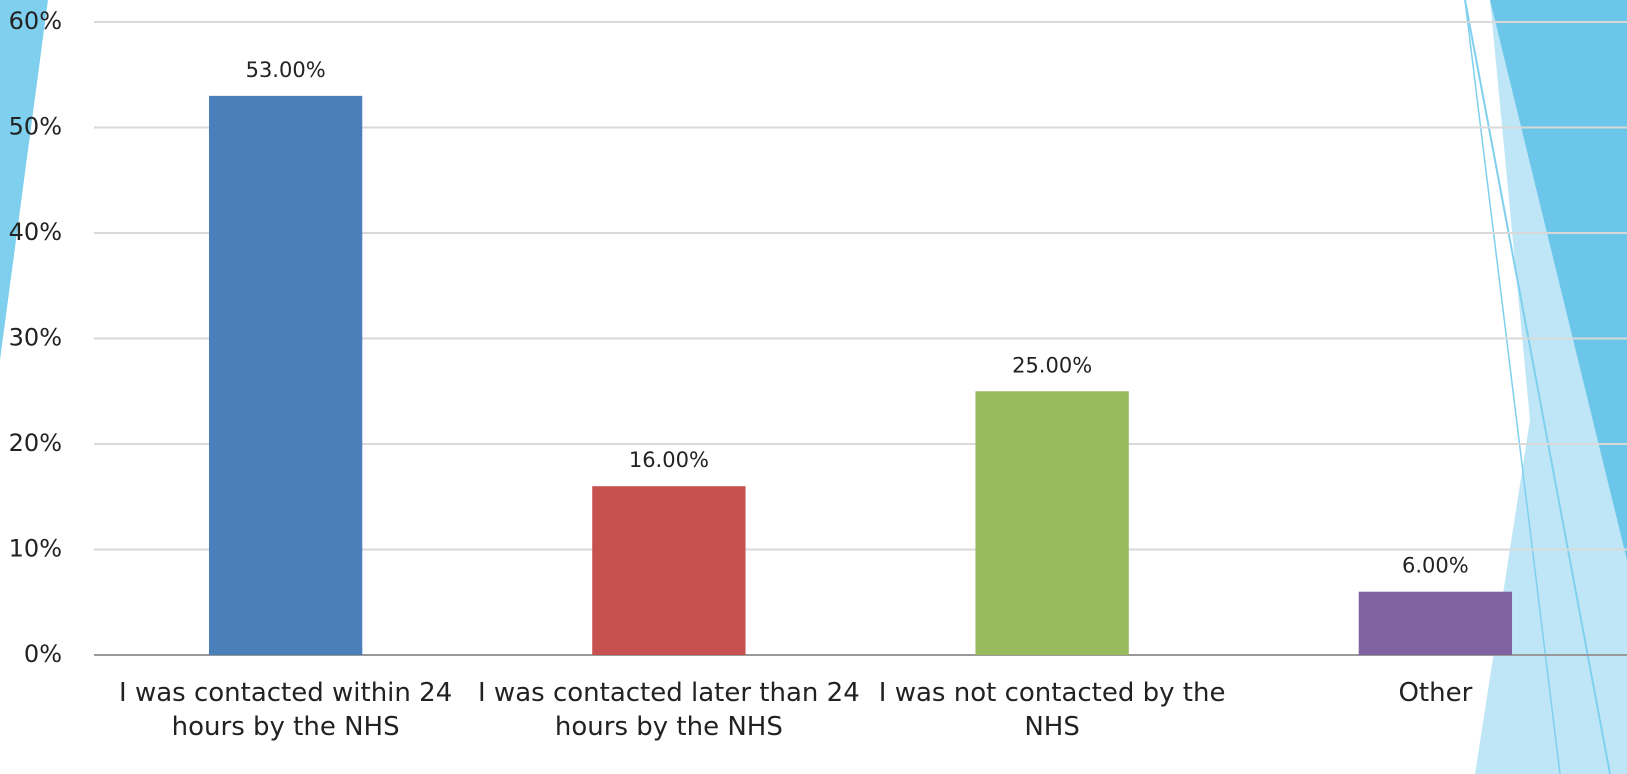 The image size is (1627, 774). What do you see at coordinates (35, 443) in the screenshot?
I see `y-tick-label: 20%` at bounding box center [35, 443].